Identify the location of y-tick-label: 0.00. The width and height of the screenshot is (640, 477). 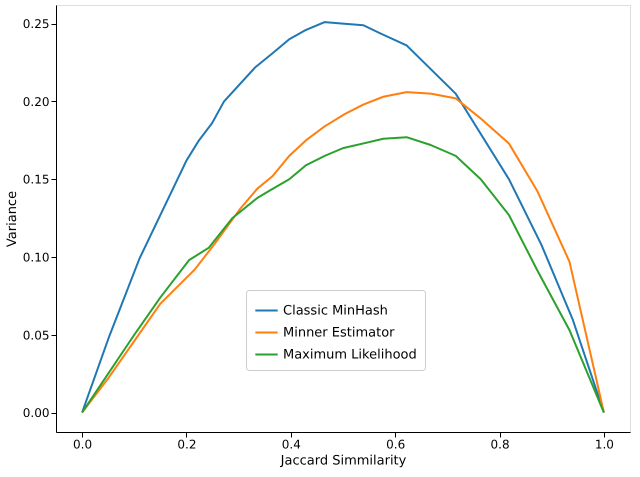
(36, 413).